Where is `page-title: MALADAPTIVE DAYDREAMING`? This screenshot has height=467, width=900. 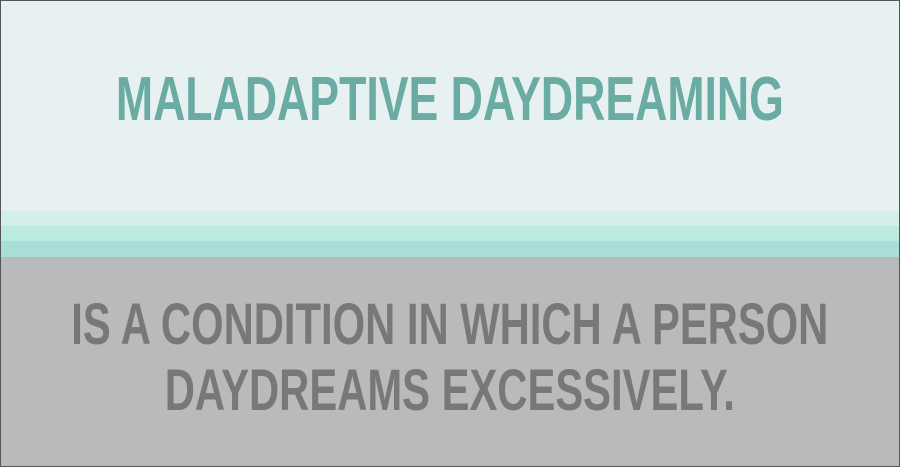 page-title: MALADAPTIVE DAYDREAMING is located at coordinates (450, 99).